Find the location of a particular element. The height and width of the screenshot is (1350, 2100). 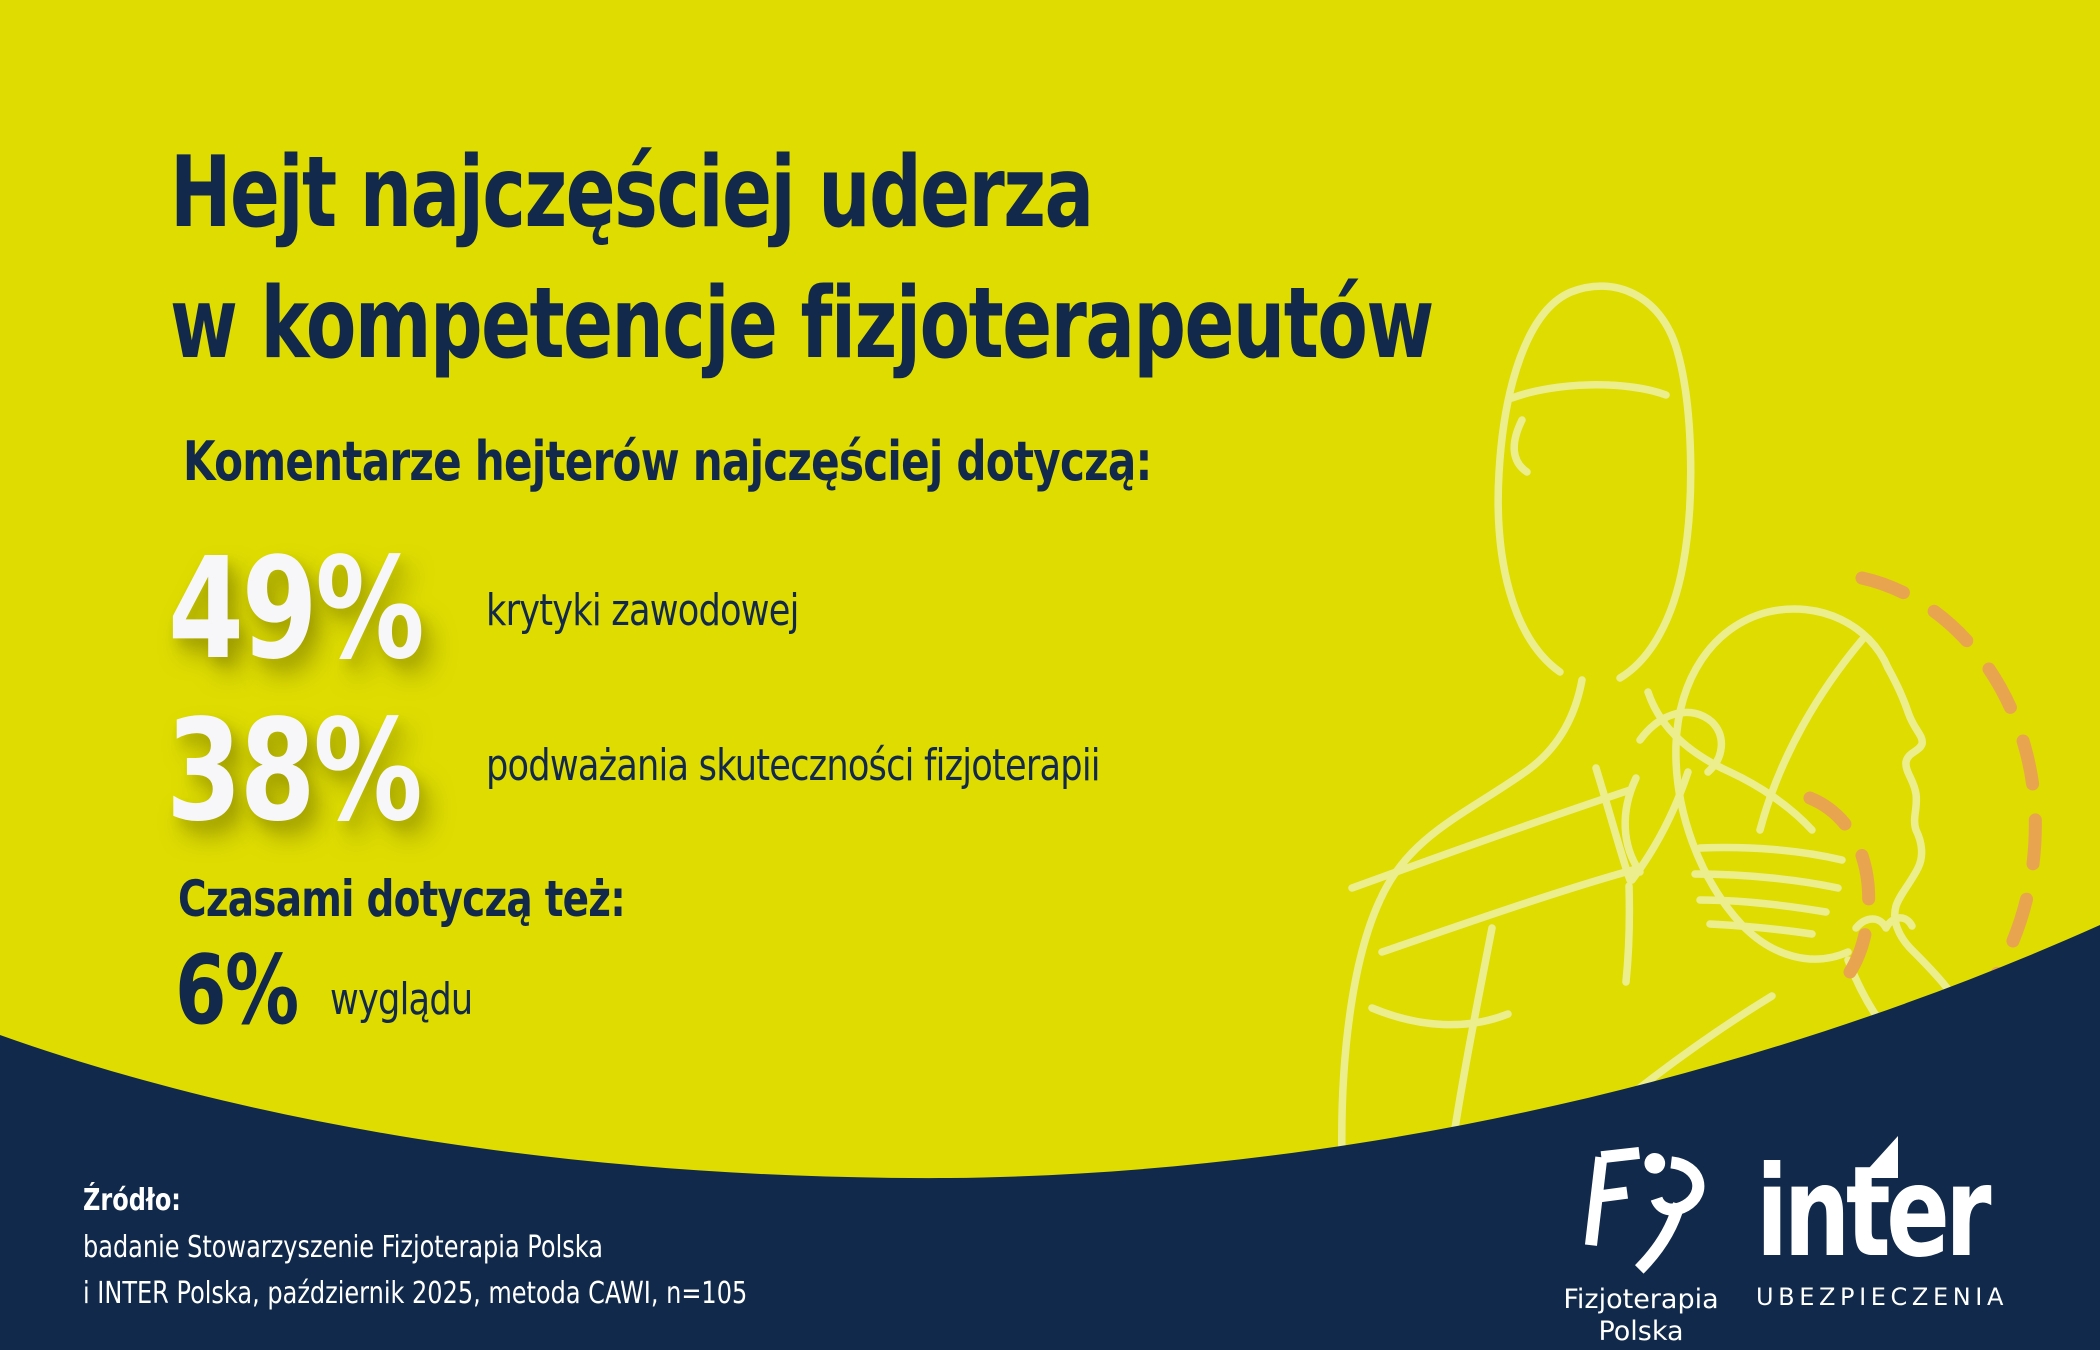

inter-logo-flag-icon is located at coordinates (1879, 1157).